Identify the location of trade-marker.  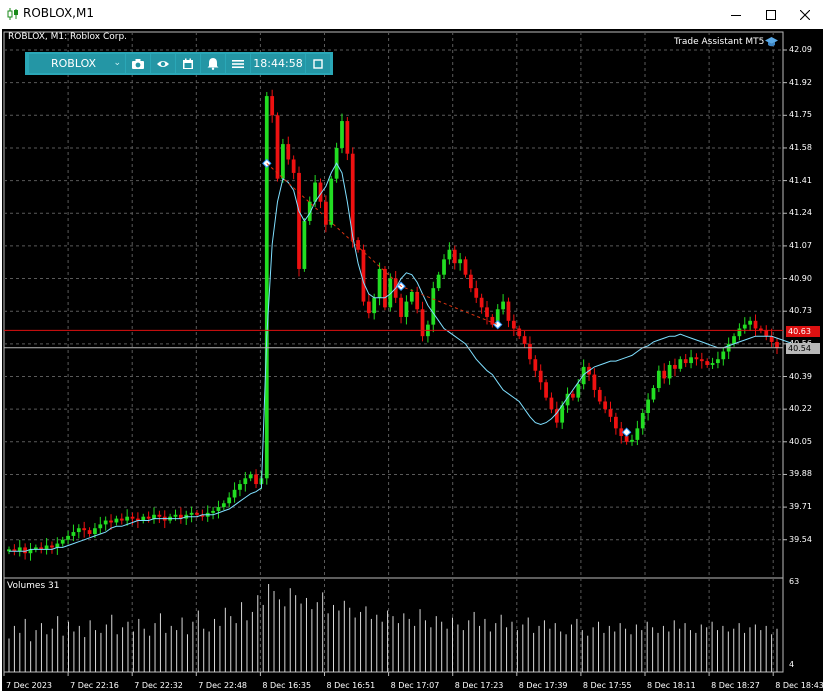
(626, 432).